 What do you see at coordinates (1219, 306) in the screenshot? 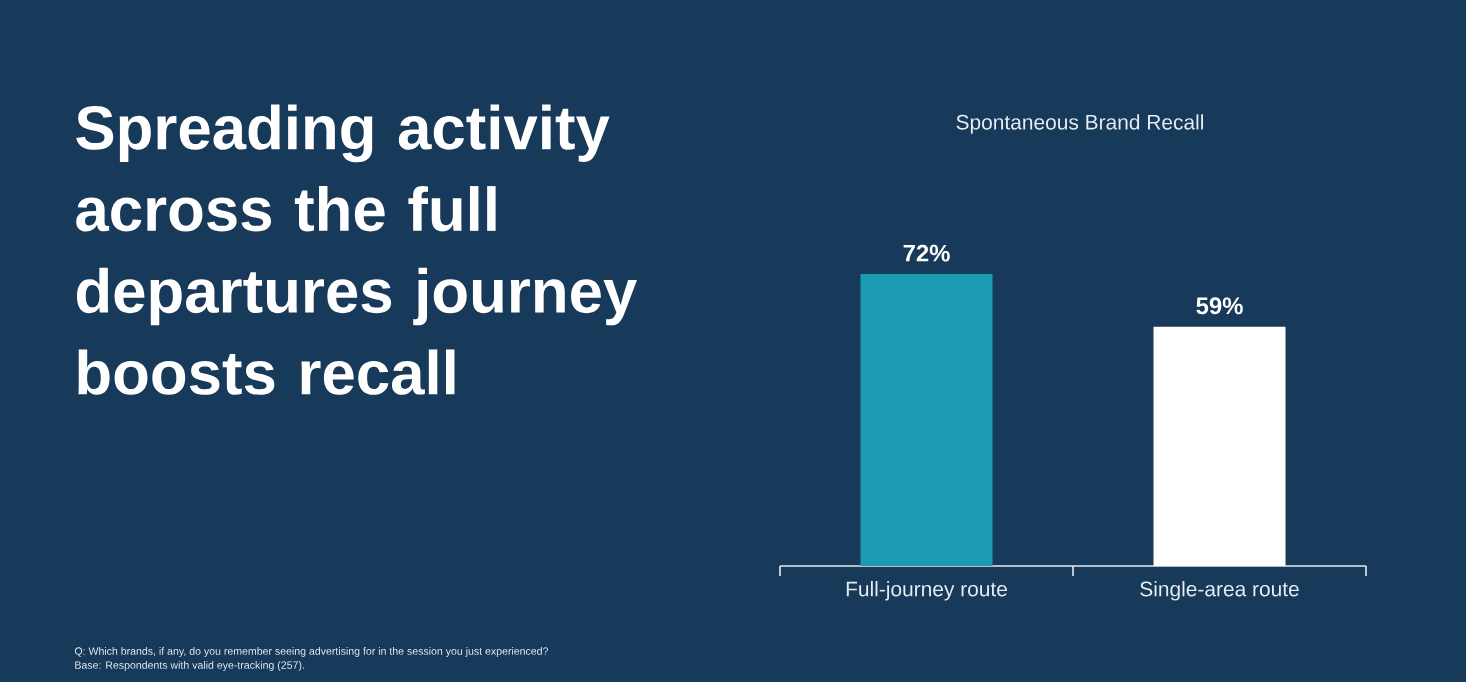
I see `data-label: 59%` at bounding box center [1219, 306].